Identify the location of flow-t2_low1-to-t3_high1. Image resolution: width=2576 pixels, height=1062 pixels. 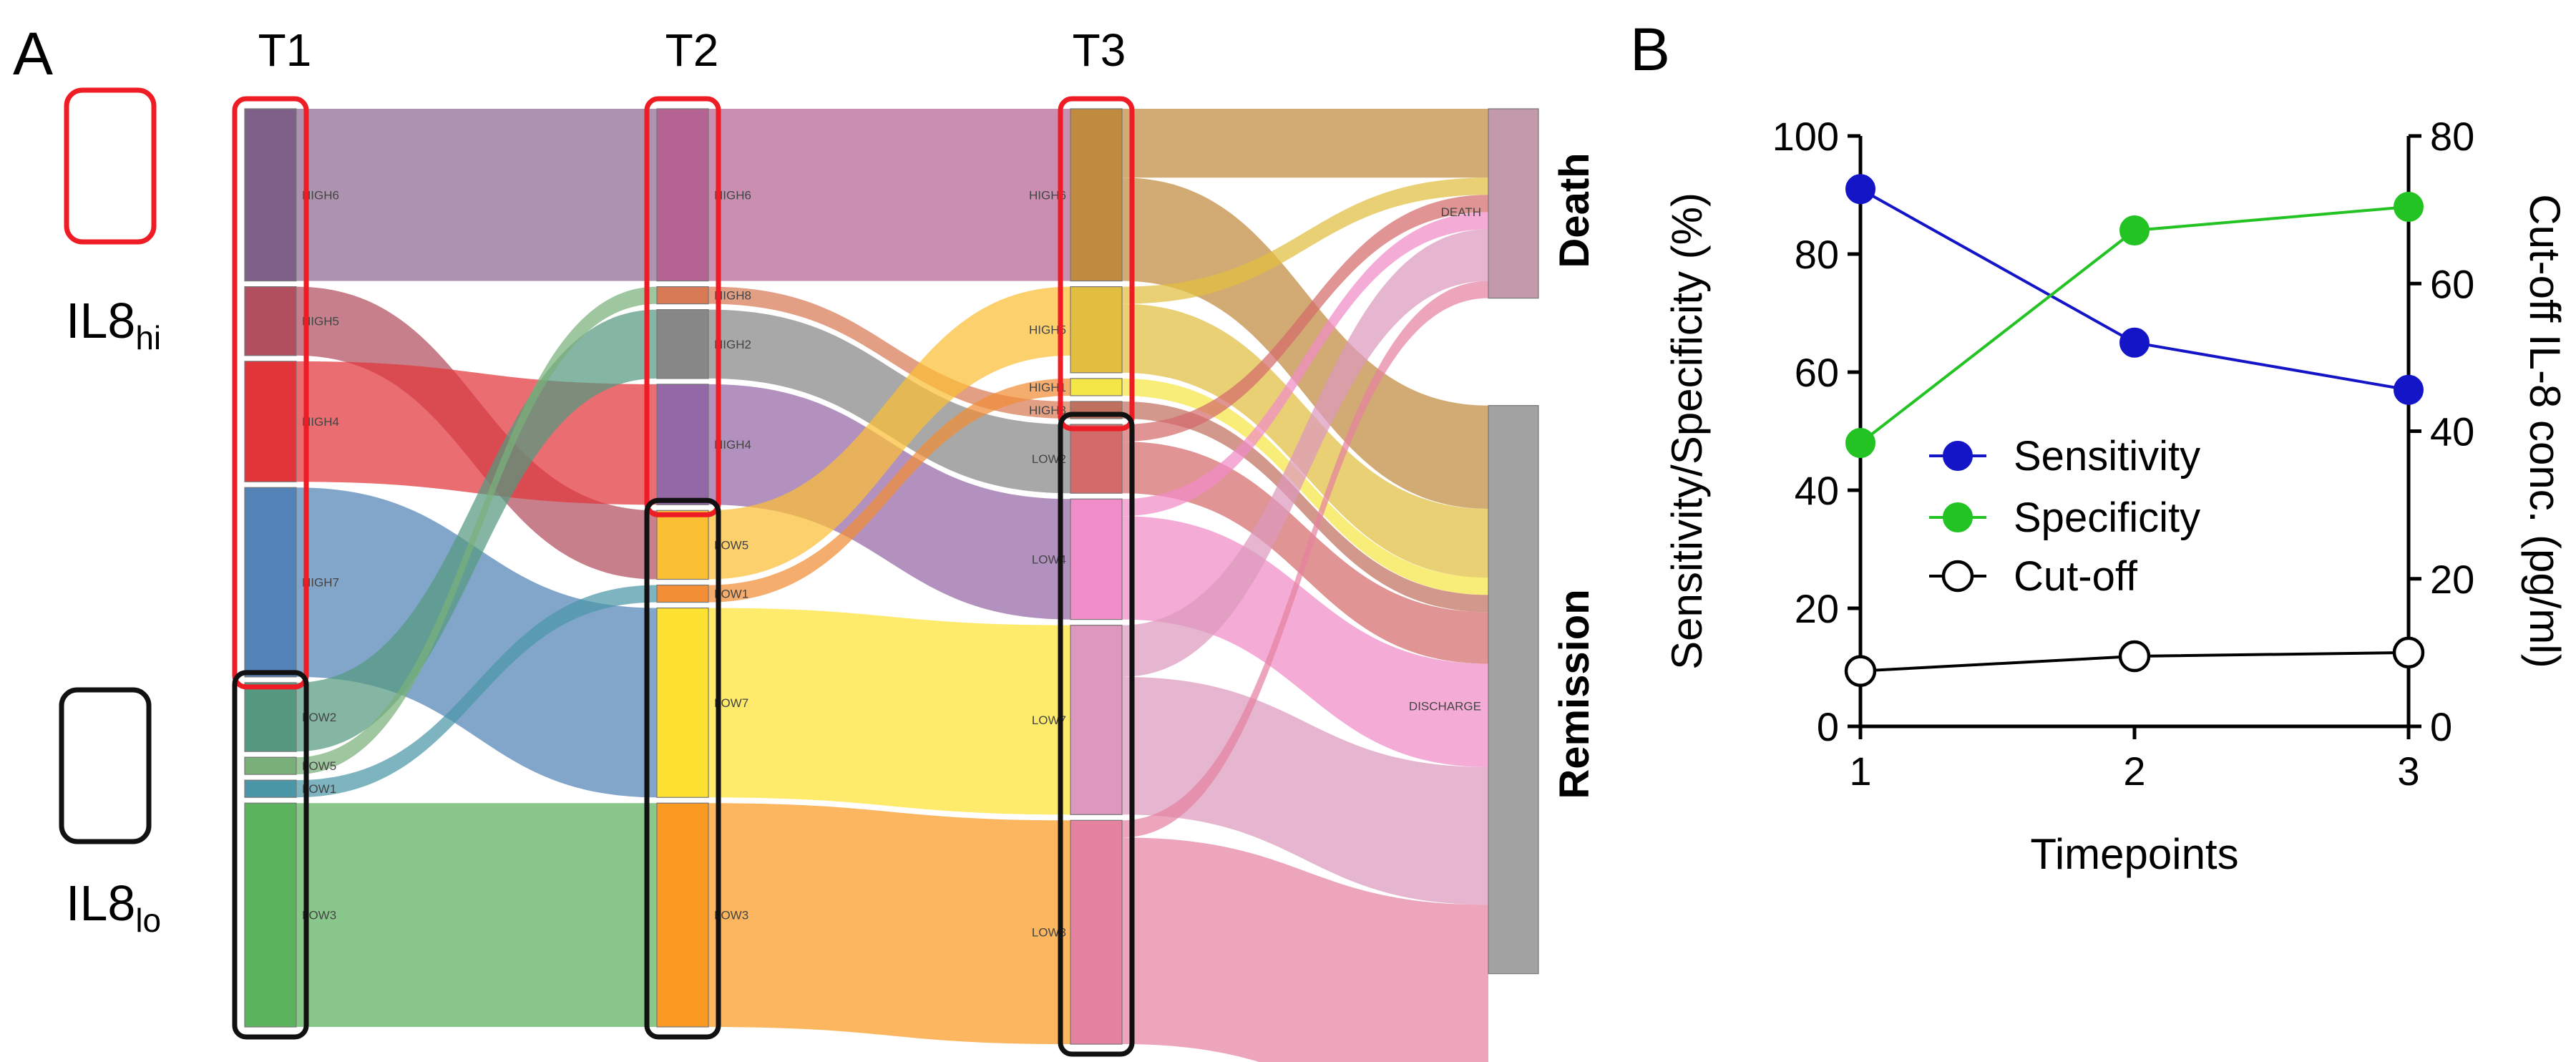
(889, 490).